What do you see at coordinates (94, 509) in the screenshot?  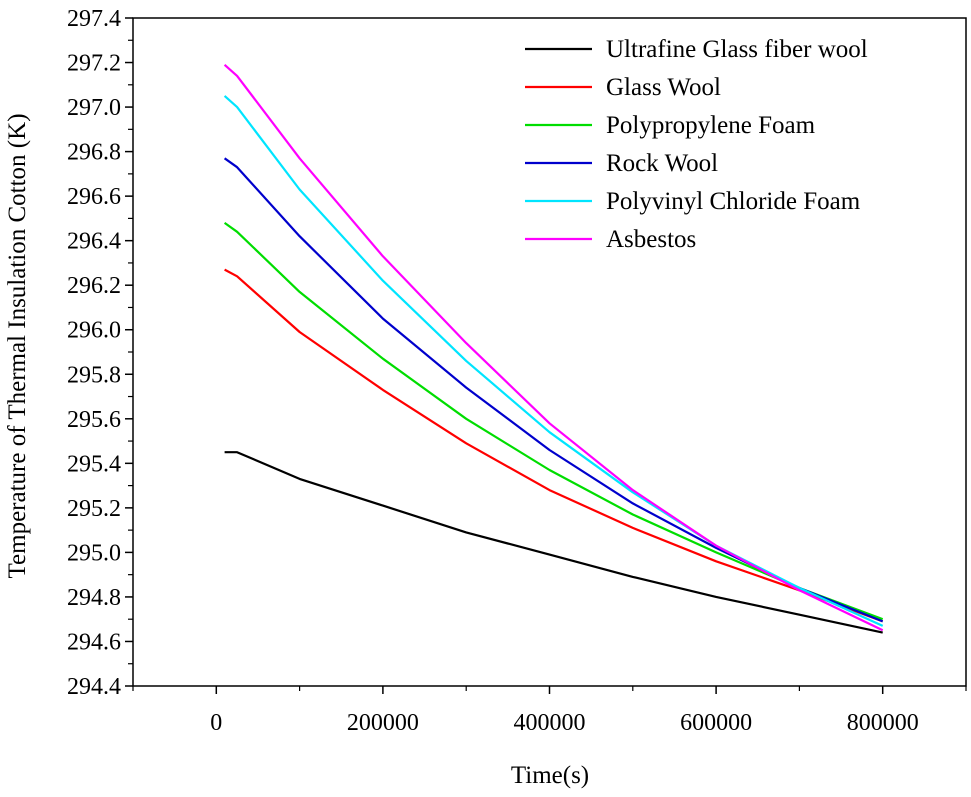 I see `y-tick-label: 295.2` at bounding box center [94, 509].